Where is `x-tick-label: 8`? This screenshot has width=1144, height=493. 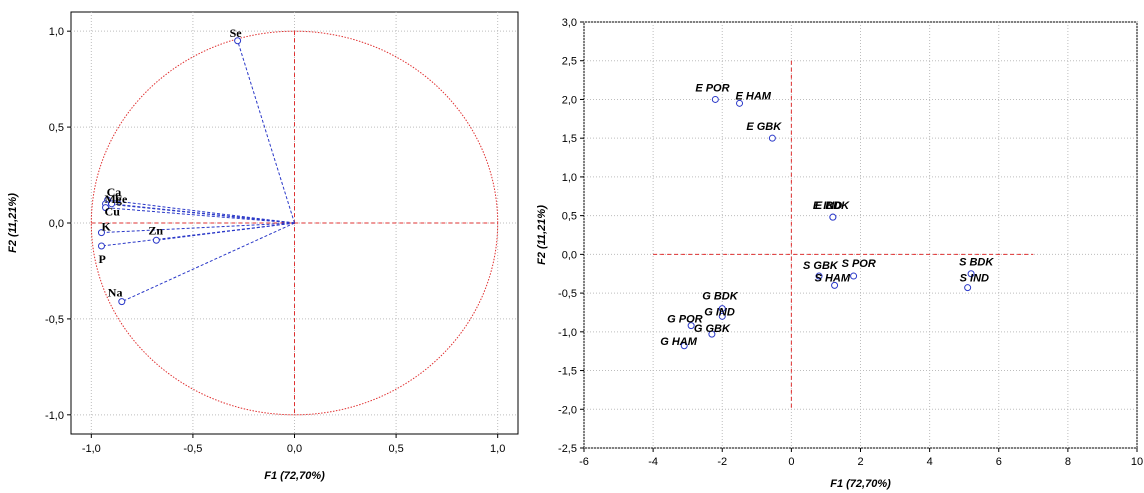
x-tick-label: 8 is located at coordinates (1068, 462).